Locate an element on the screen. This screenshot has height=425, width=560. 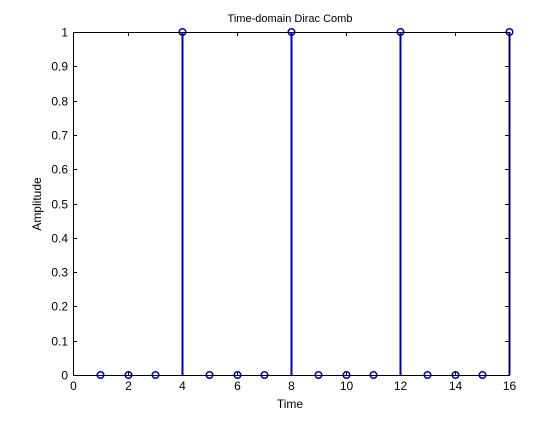
x-tick-label: 14 is located at coordinates (456, 386).